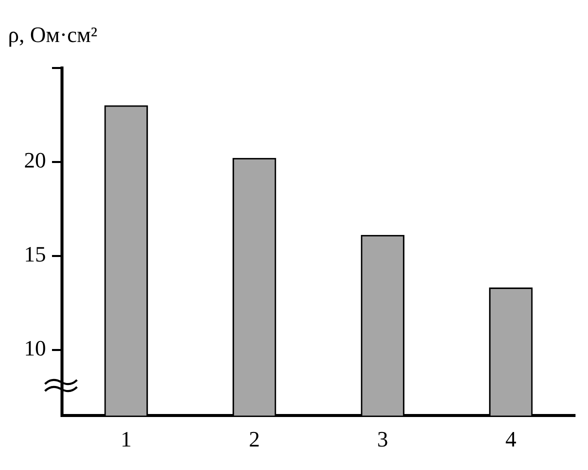  What do you see at coordinates (35, 348) in the screenshot?
I see `y-tick-label: 10` at bounding box center [35, 348].